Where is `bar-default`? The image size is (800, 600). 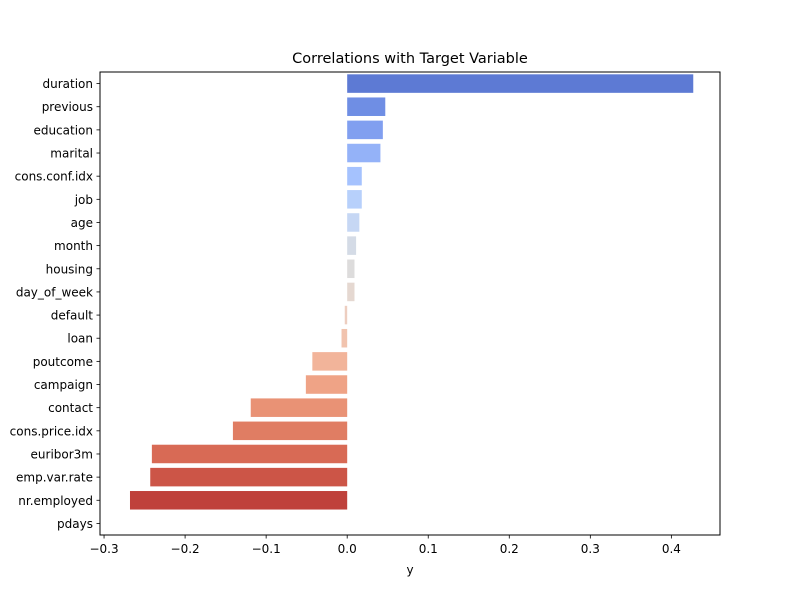
bar-default is located at coordinates (346, 315).